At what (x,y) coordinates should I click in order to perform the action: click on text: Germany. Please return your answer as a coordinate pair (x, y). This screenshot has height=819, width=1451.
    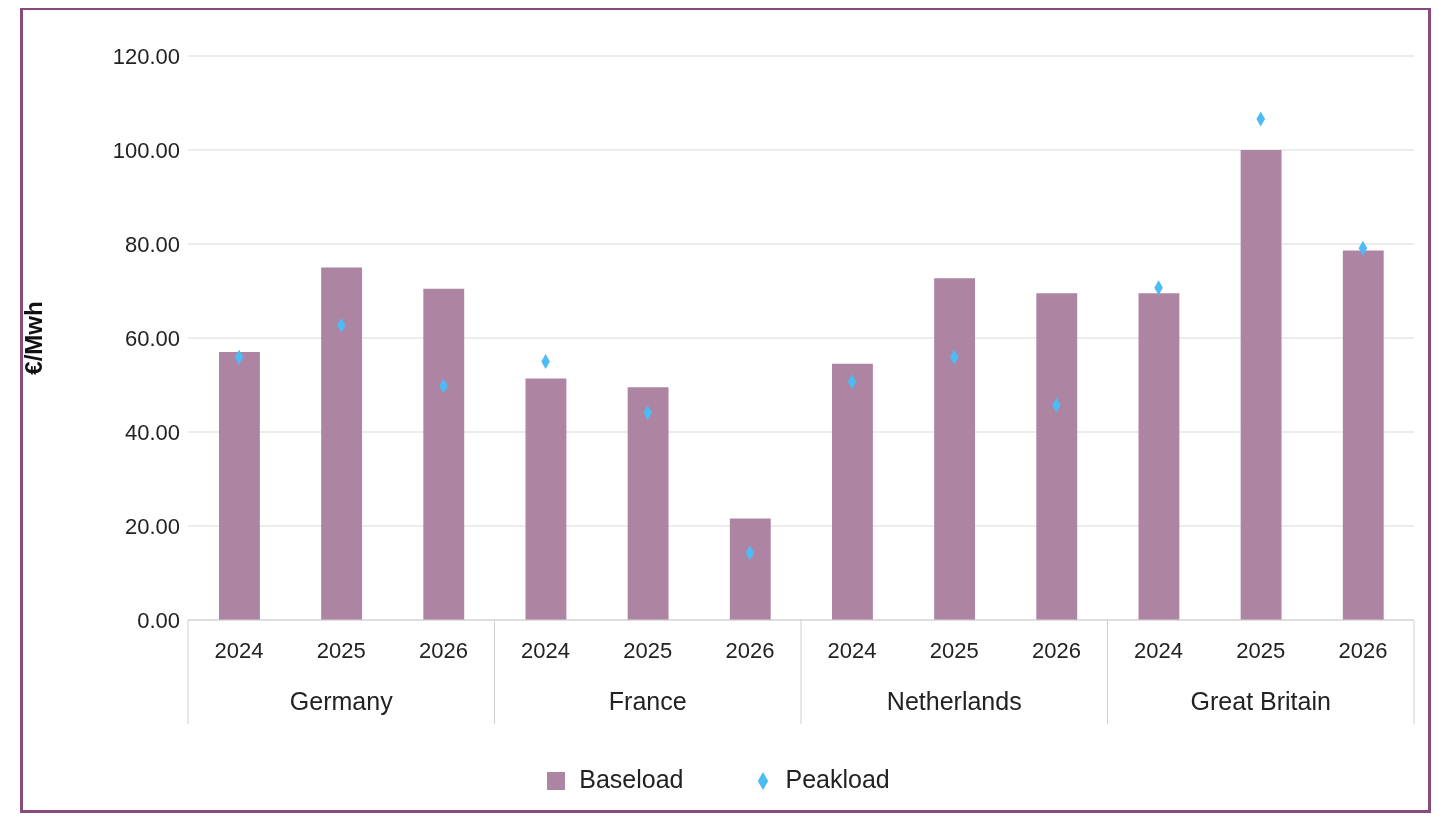
    Looking at the image, I should click on (341, 701).